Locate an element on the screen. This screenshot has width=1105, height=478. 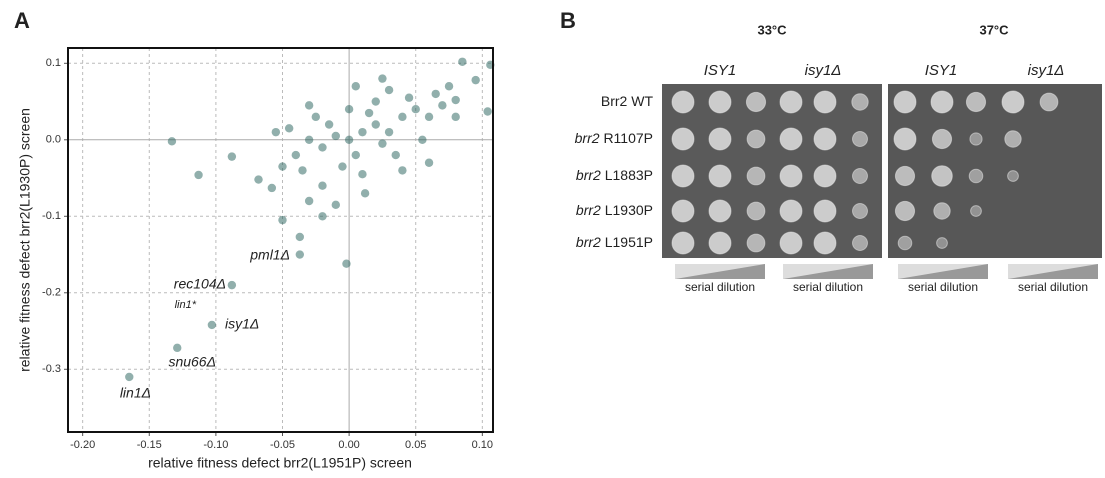
strain-allele: R1107P is located at coordinates (628, 138).